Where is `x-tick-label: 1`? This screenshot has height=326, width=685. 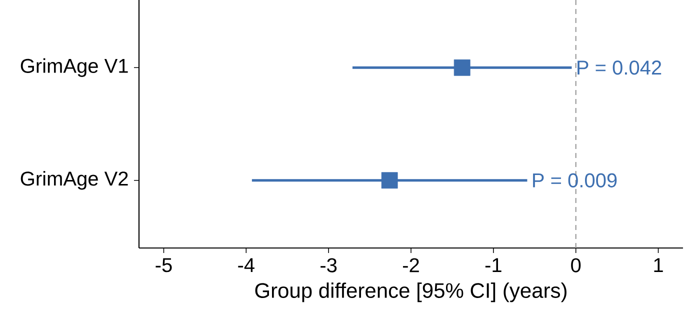 x-tick-label: 1 is located at coordinates (658, 265).